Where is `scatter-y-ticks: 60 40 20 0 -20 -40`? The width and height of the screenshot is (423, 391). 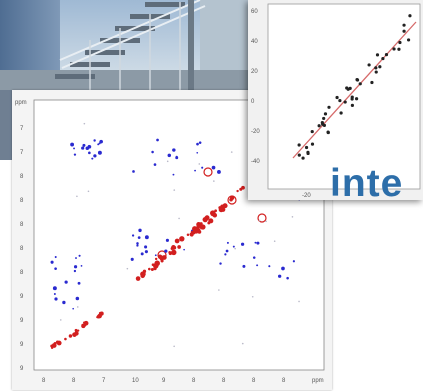
scatter-y-ticks: 60 40 20 0 -20 -40 is located at coordinates (255, 87).